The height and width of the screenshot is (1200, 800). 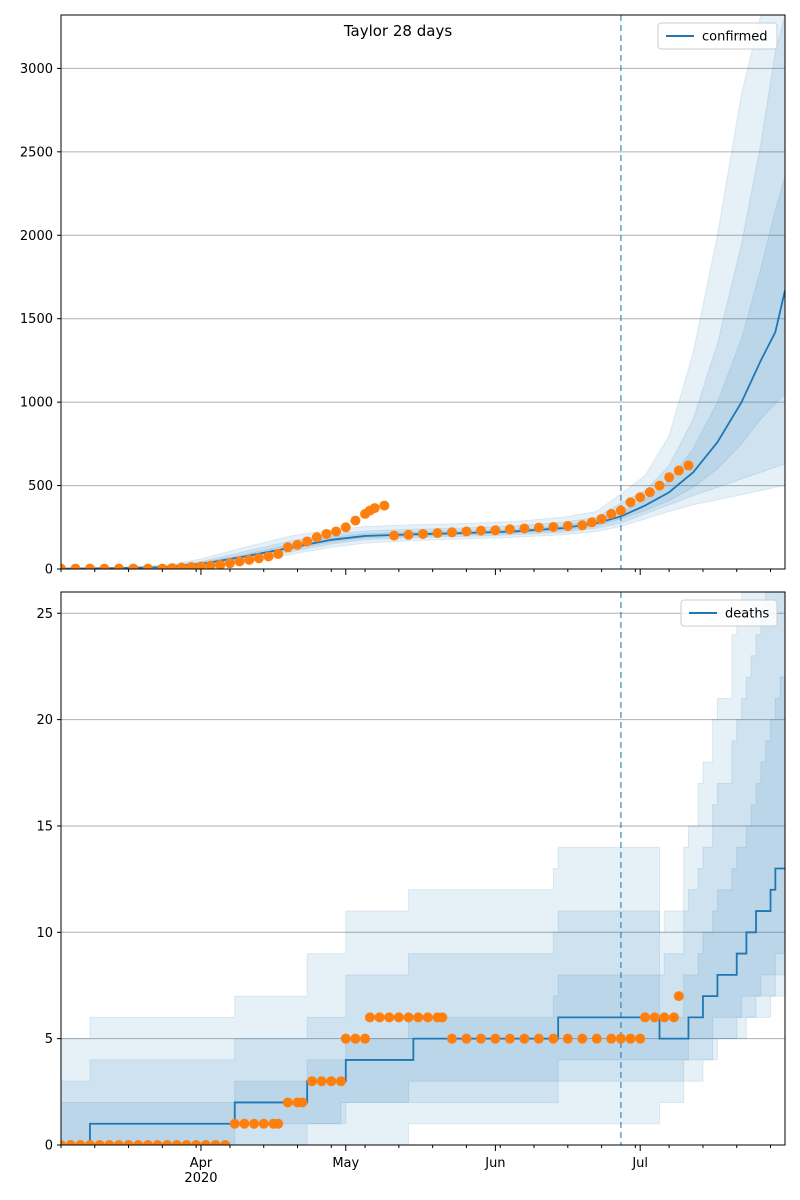 I want to click on y-tick-label: 3000, so click(x=36, y=69).